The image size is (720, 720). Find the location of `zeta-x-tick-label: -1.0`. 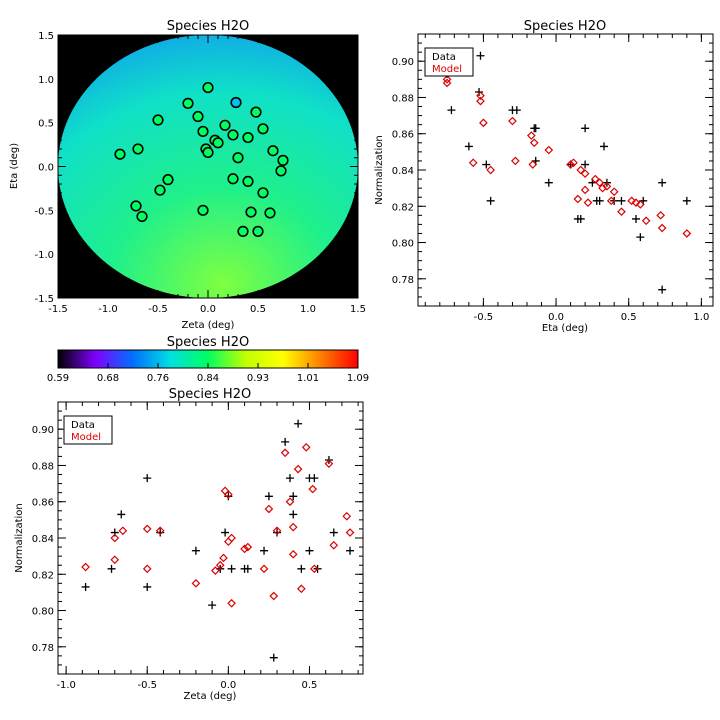

zeta-x-tick-label: -1.0 is located at coordinates (66, 685).